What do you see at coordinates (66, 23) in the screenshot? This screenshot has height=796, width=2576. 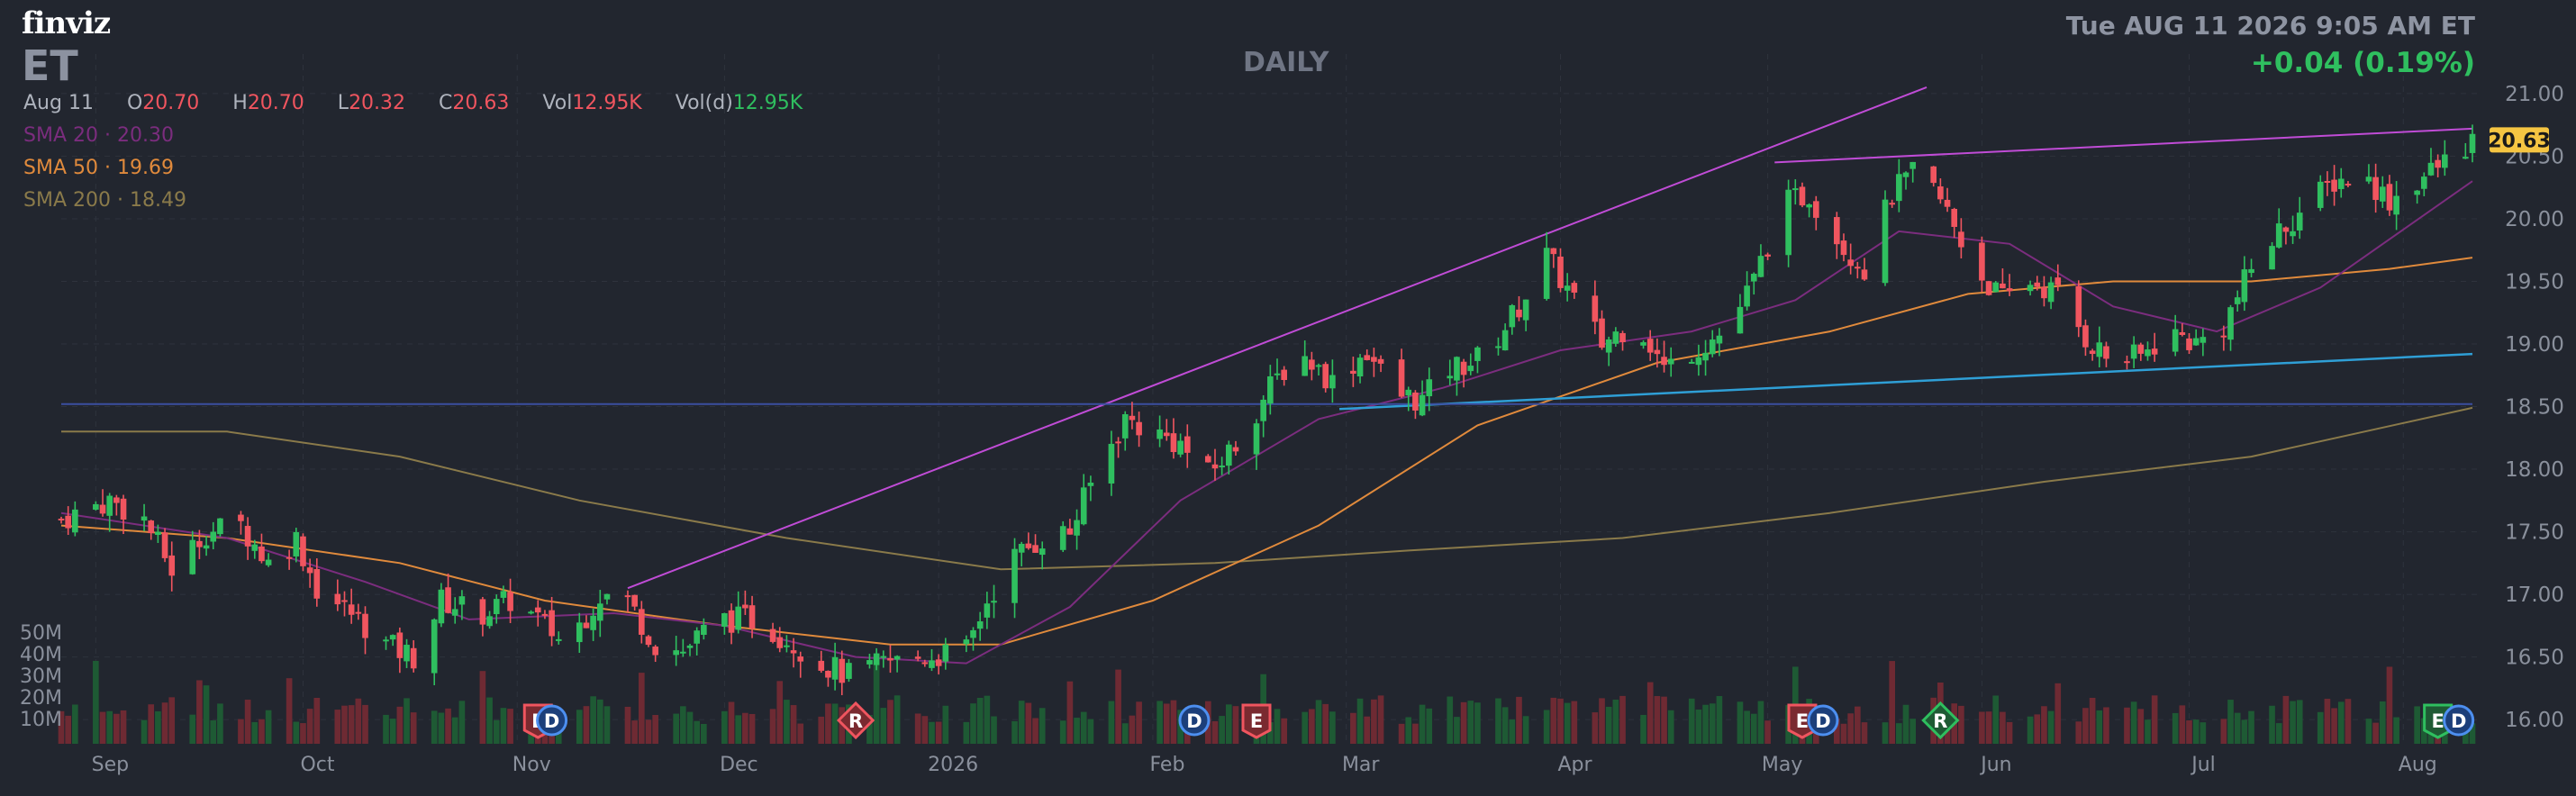 I see `finviz-logo: finviz` at bounding box center [66, 23].